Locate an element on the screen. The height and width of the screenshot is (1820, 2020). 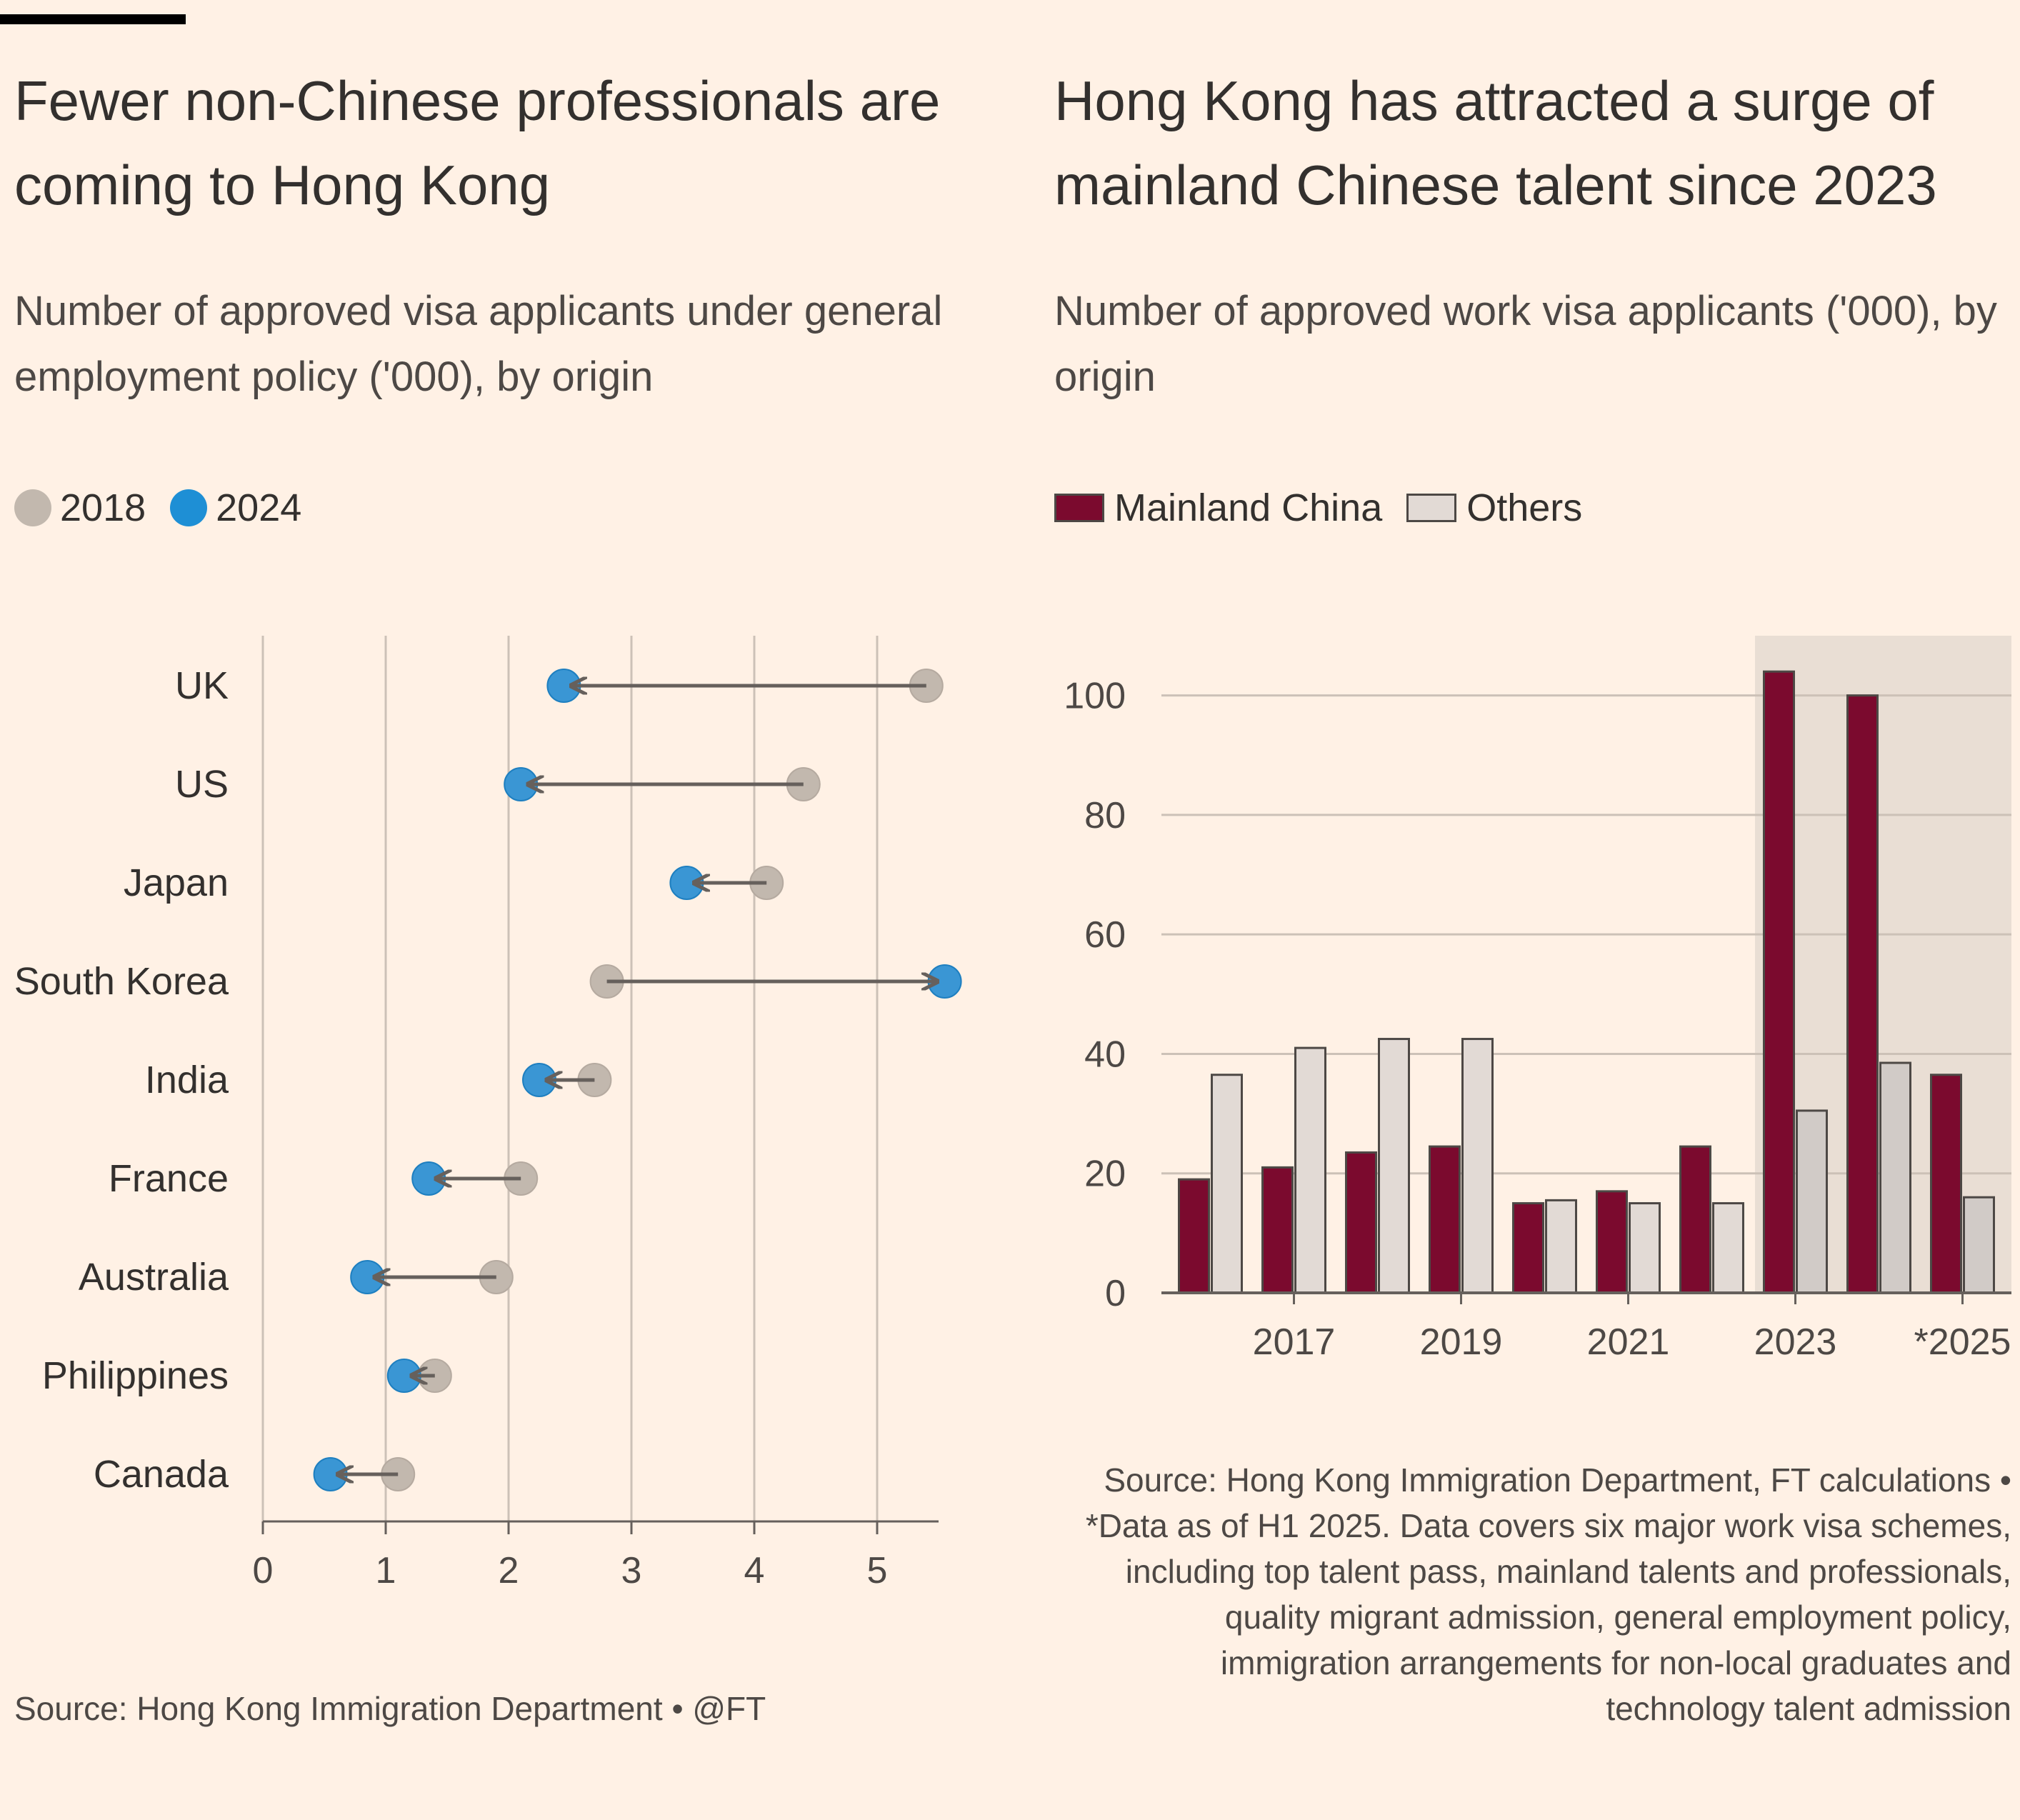
bar-others-2022 is located at coordinates (1728, 1248).